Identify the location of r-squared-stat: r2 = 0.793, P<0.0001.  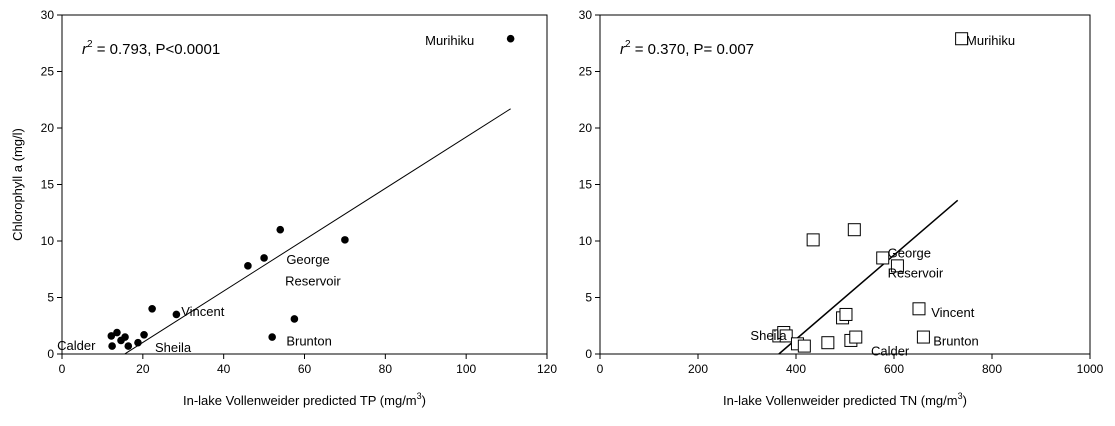
(151, 48).